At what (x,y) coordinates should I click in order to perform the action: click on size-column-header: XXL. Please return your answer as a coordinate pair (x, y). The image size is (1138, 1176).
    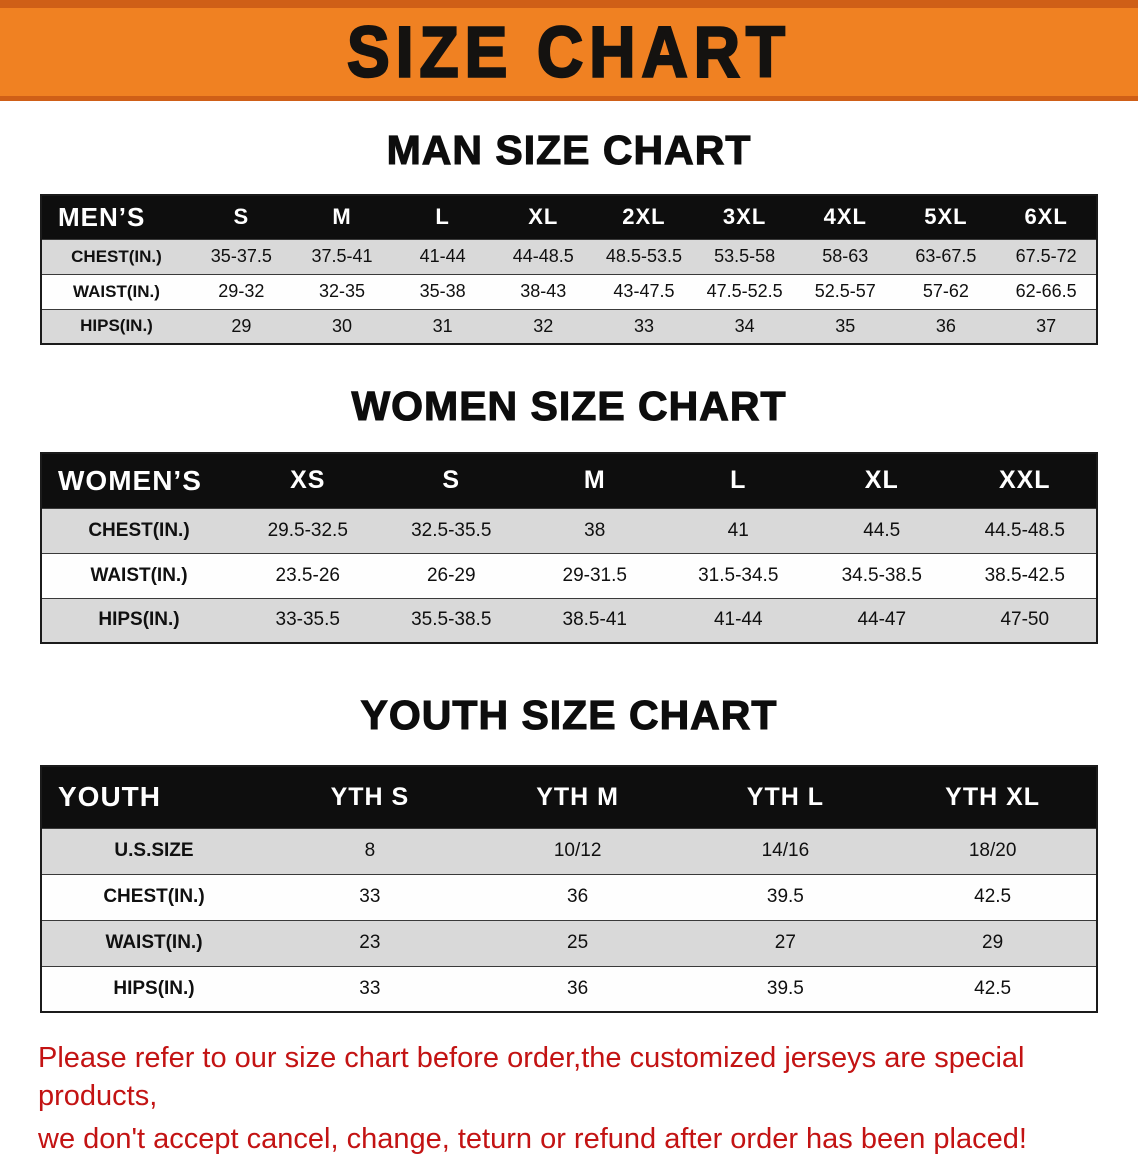
    Looking at the image, I should click on (1025, 480).